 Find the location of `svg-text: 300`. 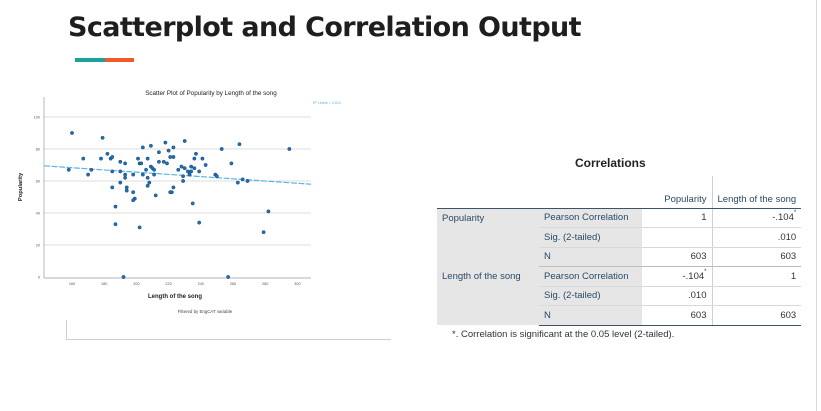

svg-text: 300 is located at coordinates (297, 284).